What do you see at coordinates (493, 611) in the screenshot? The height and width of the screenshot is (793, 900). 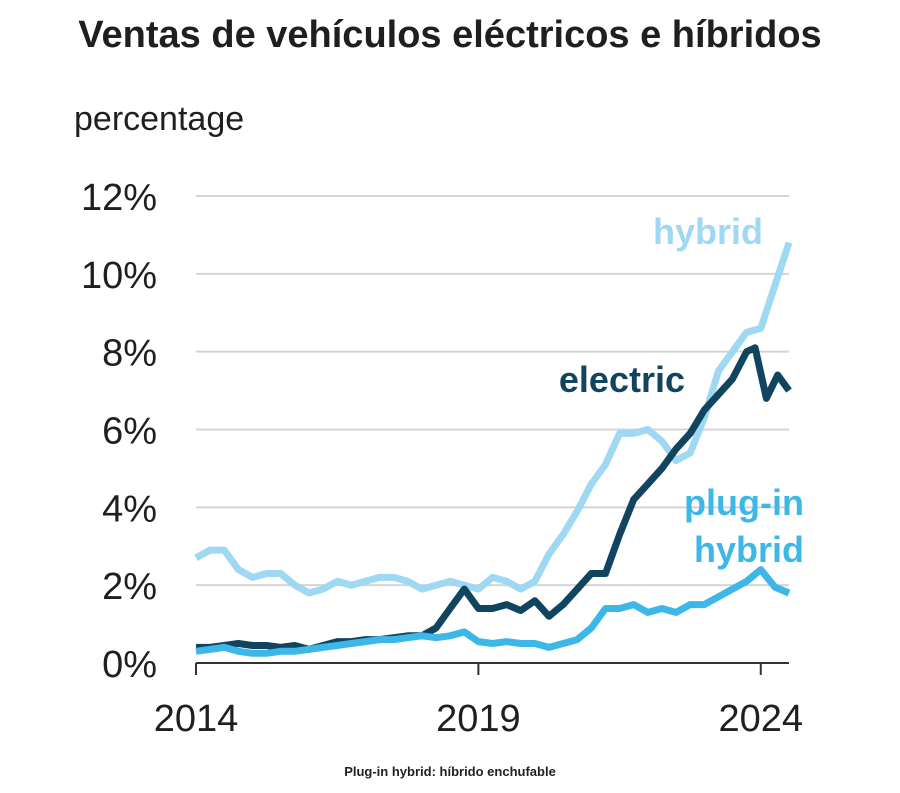 I see `series-line-plug-in-hybrid` at bounding box center [493, 611].